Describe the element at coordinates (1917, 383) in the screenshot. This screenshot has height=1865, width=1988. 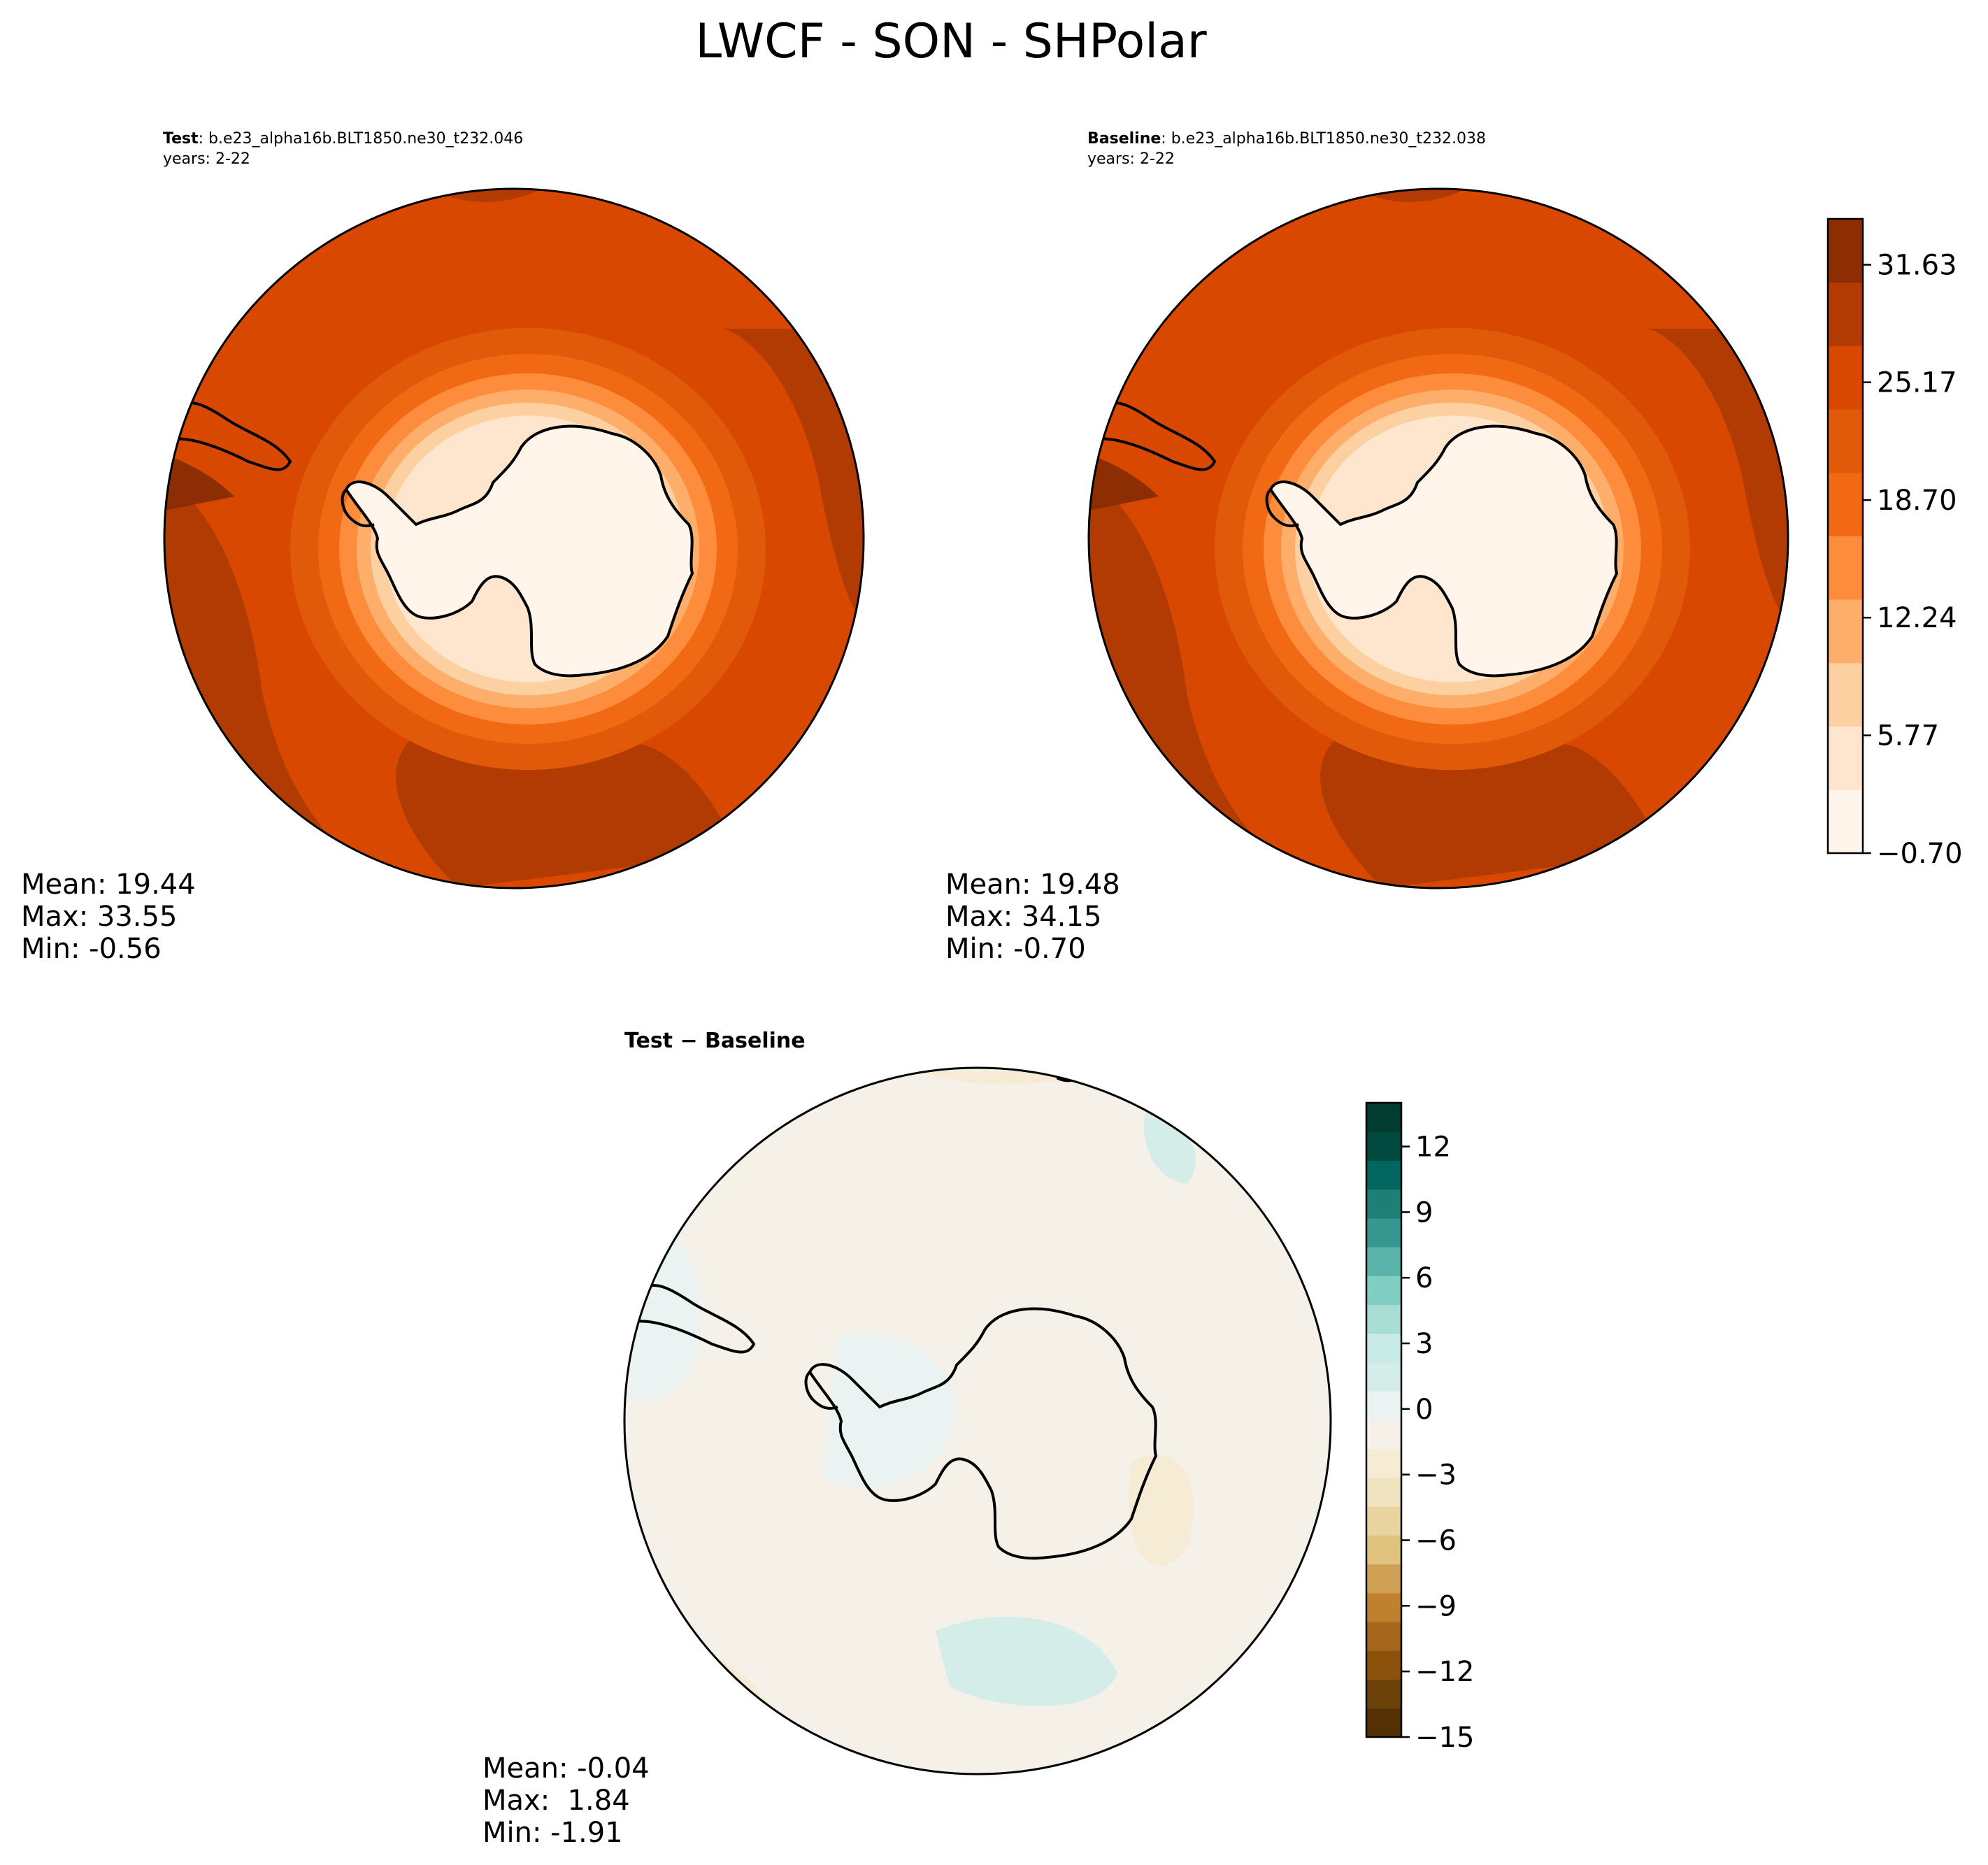
I see `colorbar-absolute-tick-label: 25.17` at that location.